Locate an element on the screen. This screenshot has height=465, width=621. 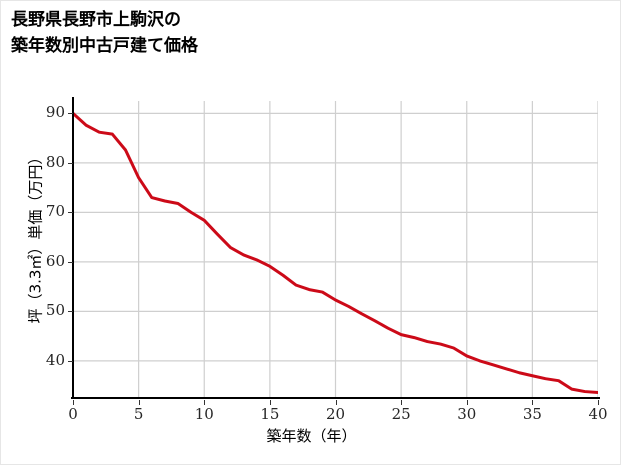
x-tick-label: 5 is located at coordinates (138, 414).